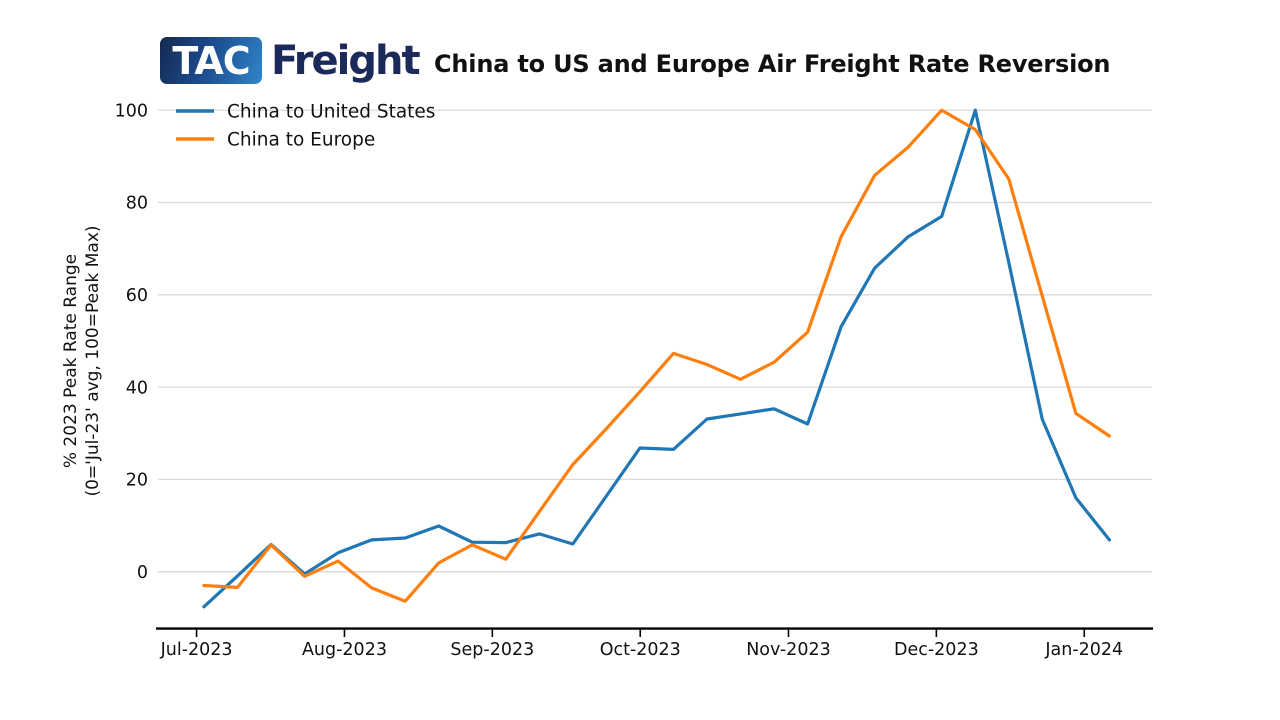 The width and height of the screenshot is (1280, 720). Describe the element at coordinates (344, 650) in the screenshot. I see `x-tick-label-1: Aug-2023` at that location.